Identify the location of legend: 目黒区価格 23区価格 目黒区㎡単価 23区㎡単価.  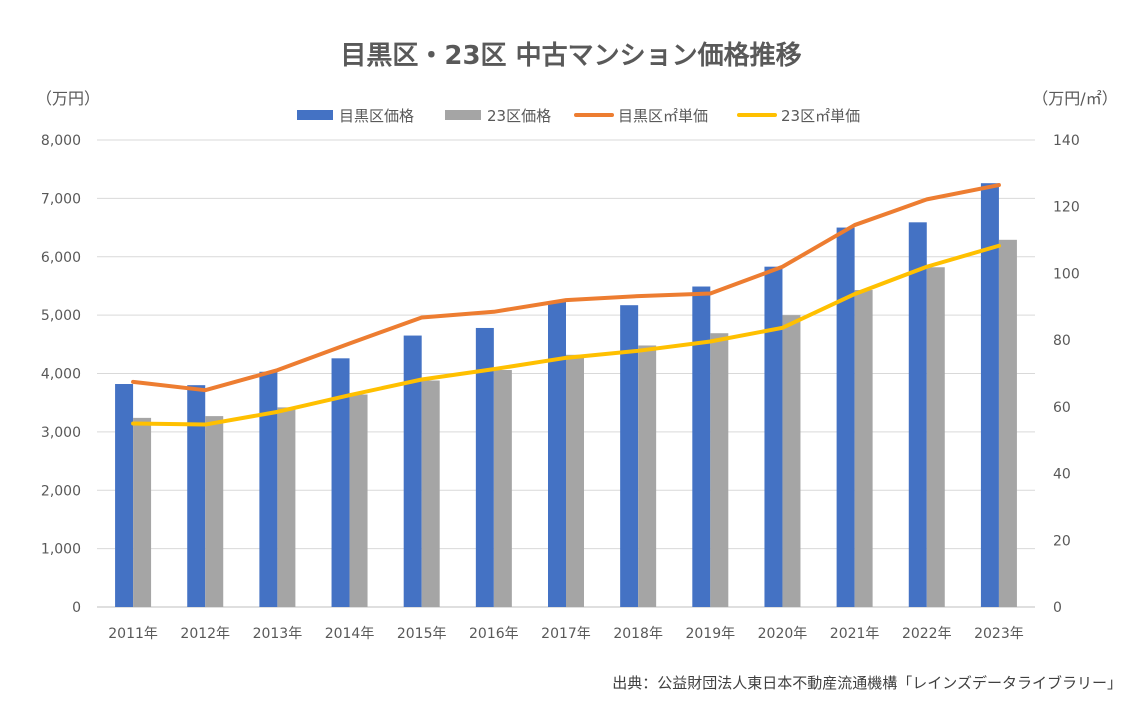
(578, 116).